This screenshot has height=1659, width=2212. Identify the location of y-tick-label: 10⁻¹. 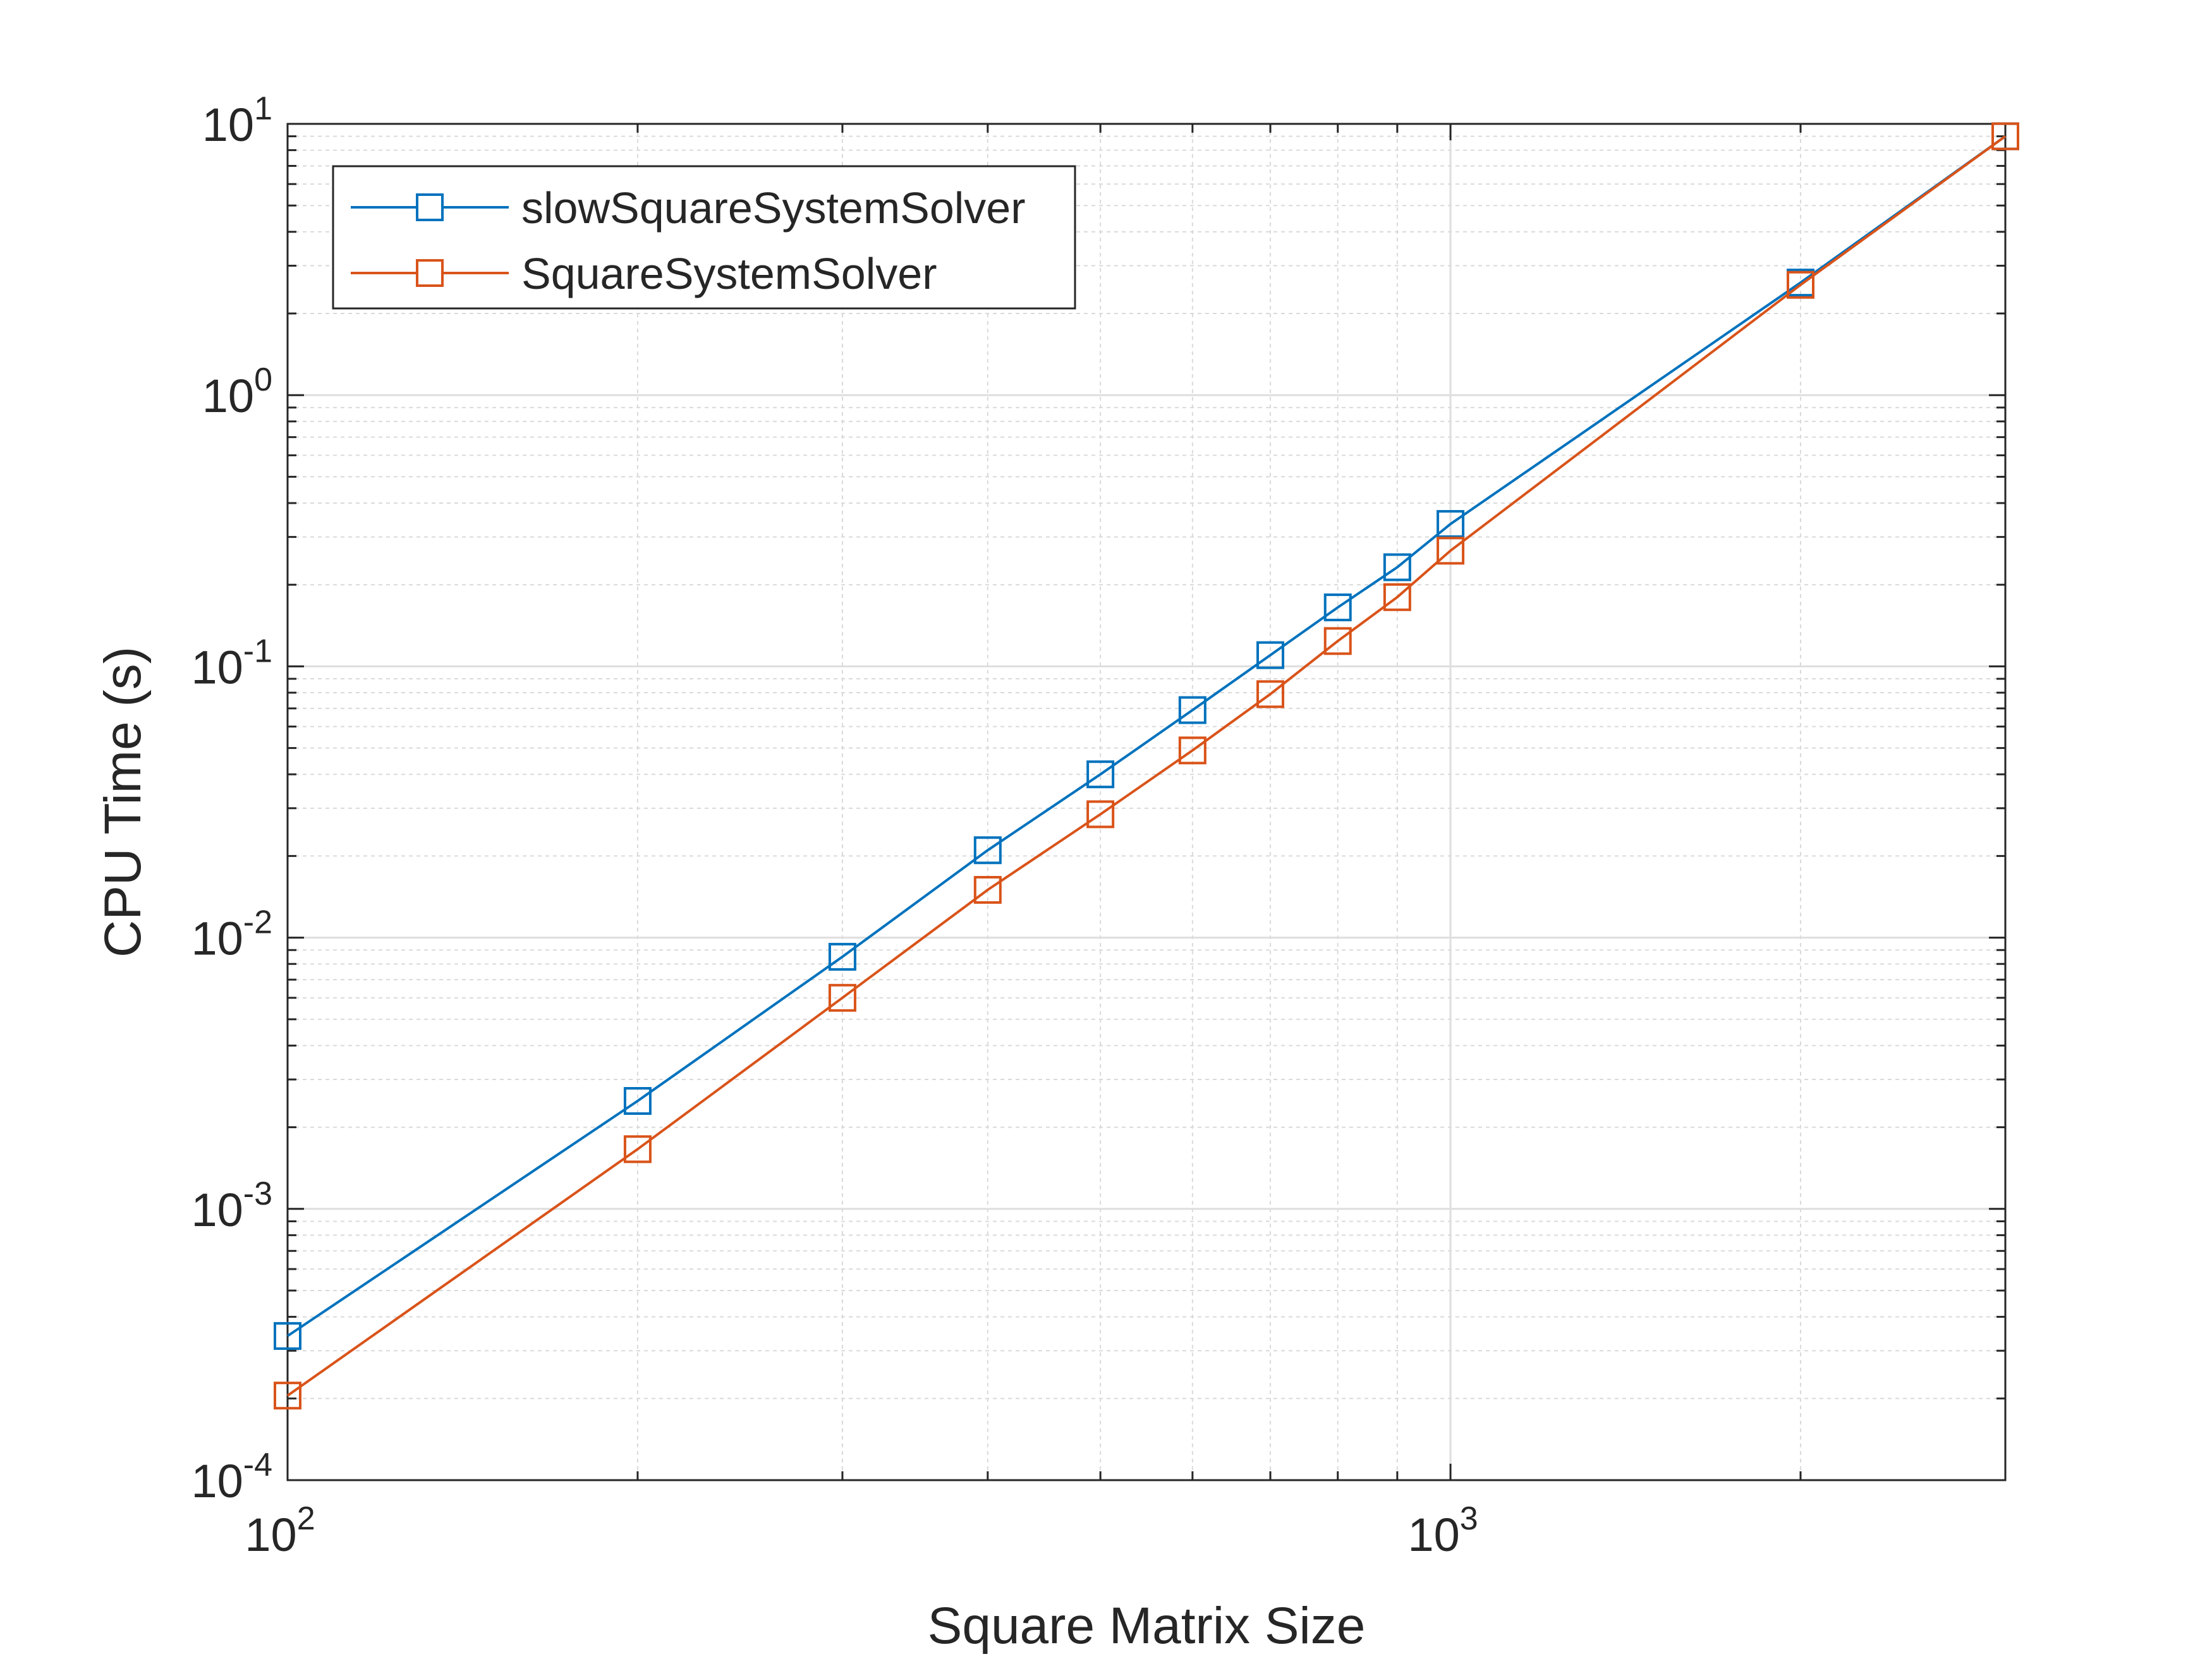
(231, 663).